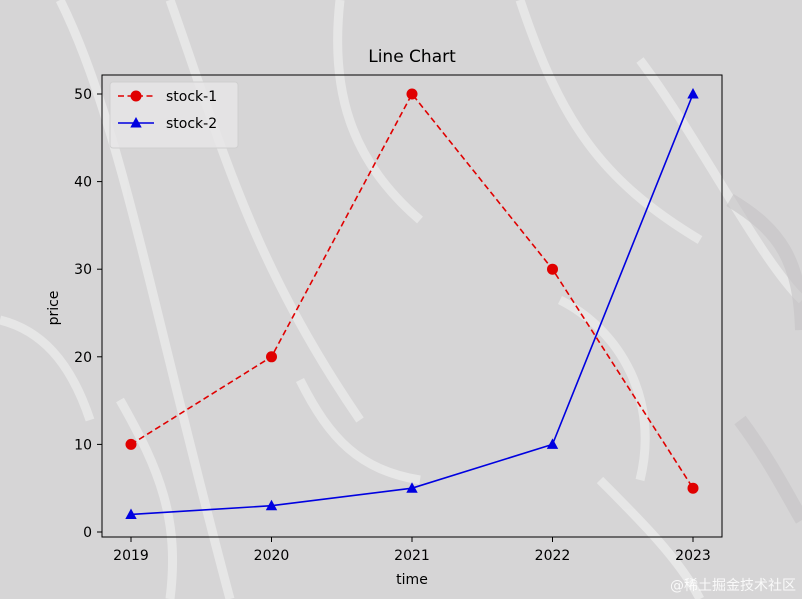 The height and width of the screenshot is (599, 802). I want to click on watermark-text: @稀土掘金技术社区, so click(733, 586).